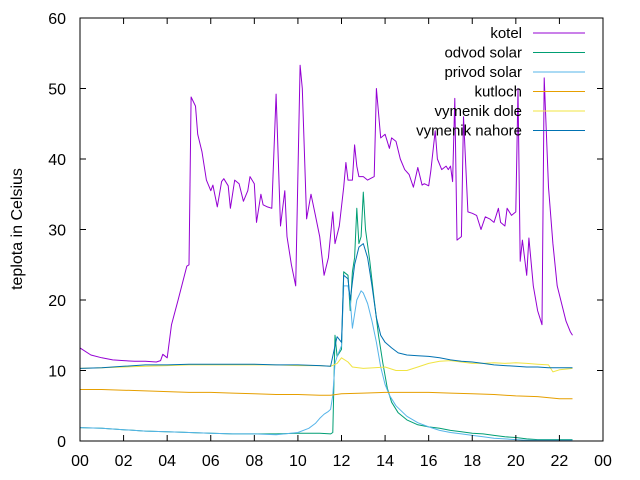  What do you see at coordinates (298, 461) in the screenshot?
I see `x-tick-label: 10` at bounding box center [298, 461].